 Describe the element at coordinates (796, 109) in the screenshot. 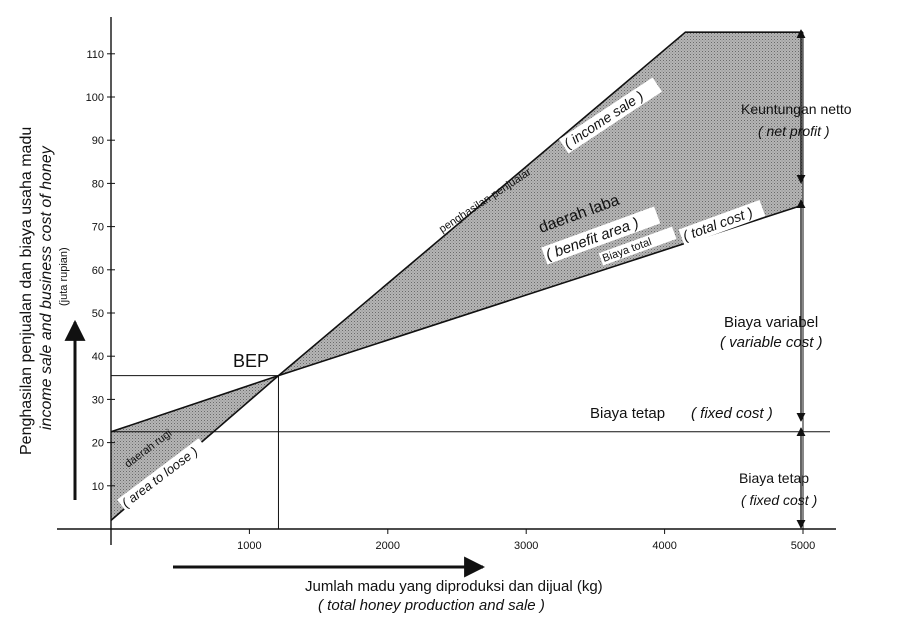

I see `net-profit-label: Keuntungan netto` at that location.